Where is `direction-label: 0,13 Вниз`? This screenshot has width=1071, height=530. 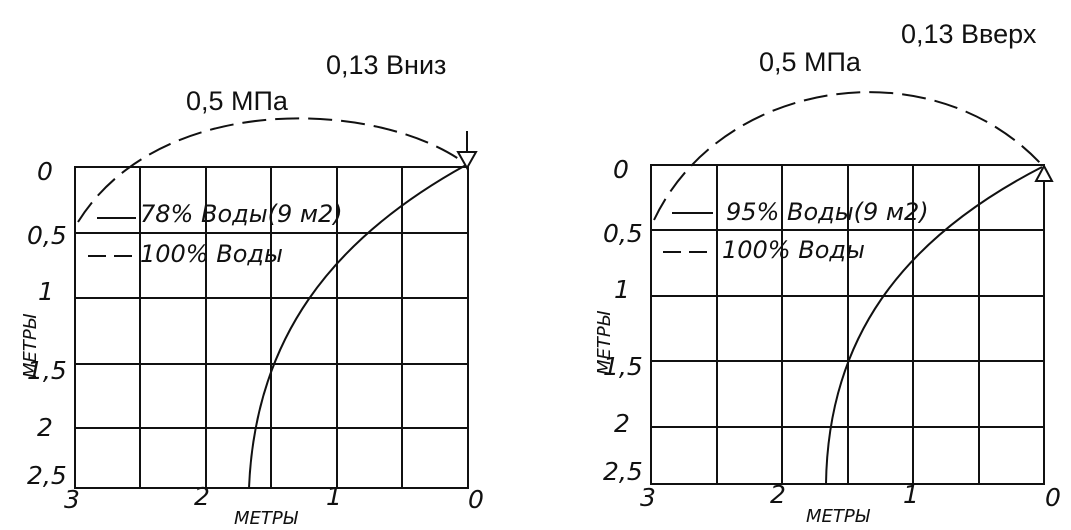 direction-label: 0,13 Вниз is located at coordinates (386, 65).